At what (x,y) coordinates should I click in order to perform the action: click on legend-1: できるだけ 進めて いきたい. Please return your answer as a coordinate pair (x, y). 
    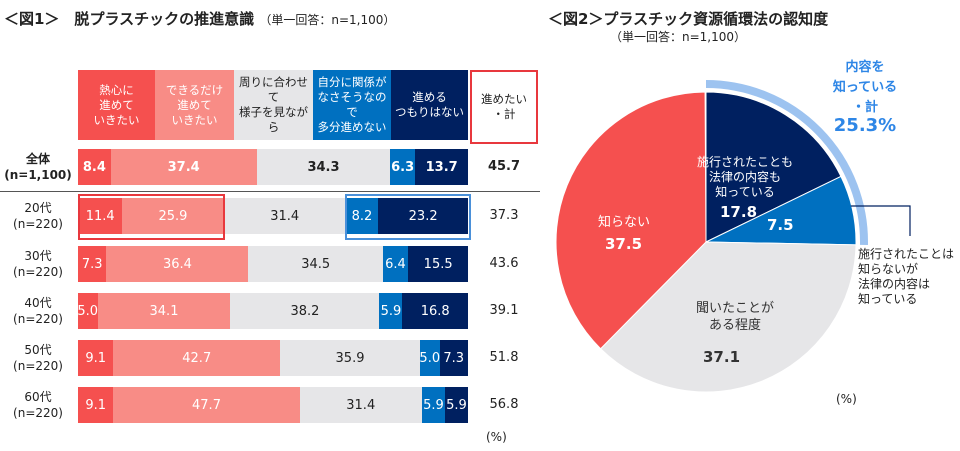
    Looking at the image, I should click on (194, 105).